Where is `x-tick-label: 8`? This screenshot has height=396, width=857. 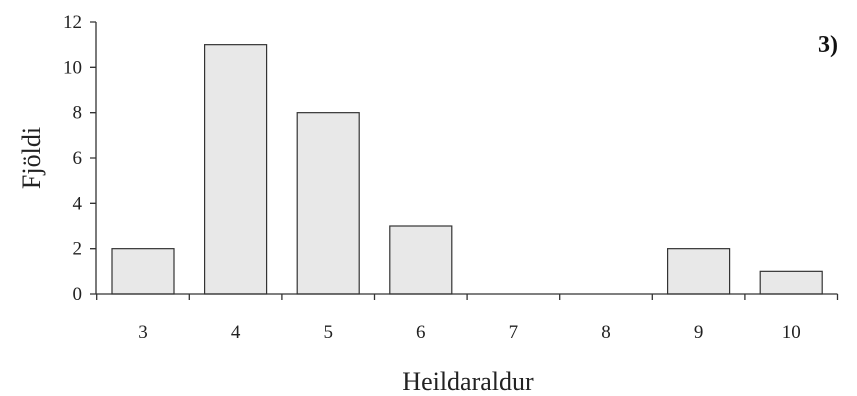
x-tick-label: 8 is located at coordinates (606, 332).